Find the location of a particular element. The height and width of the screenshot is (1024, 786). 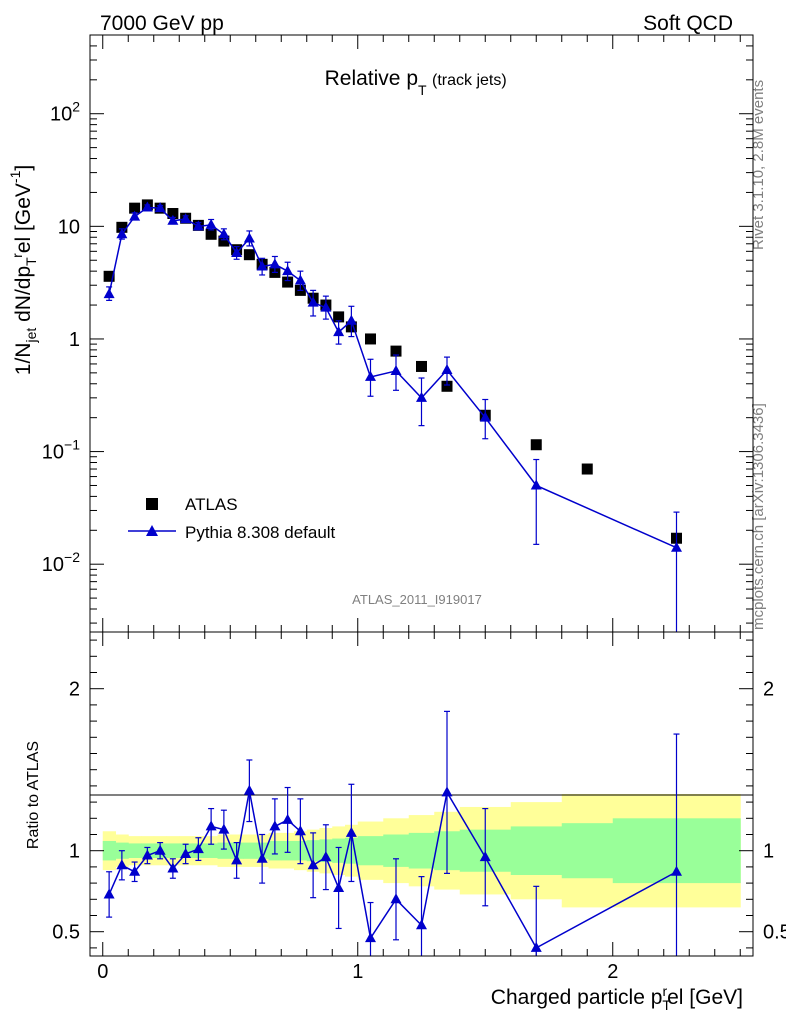

plot-title: Relative p is located at coordinates (371, 78).